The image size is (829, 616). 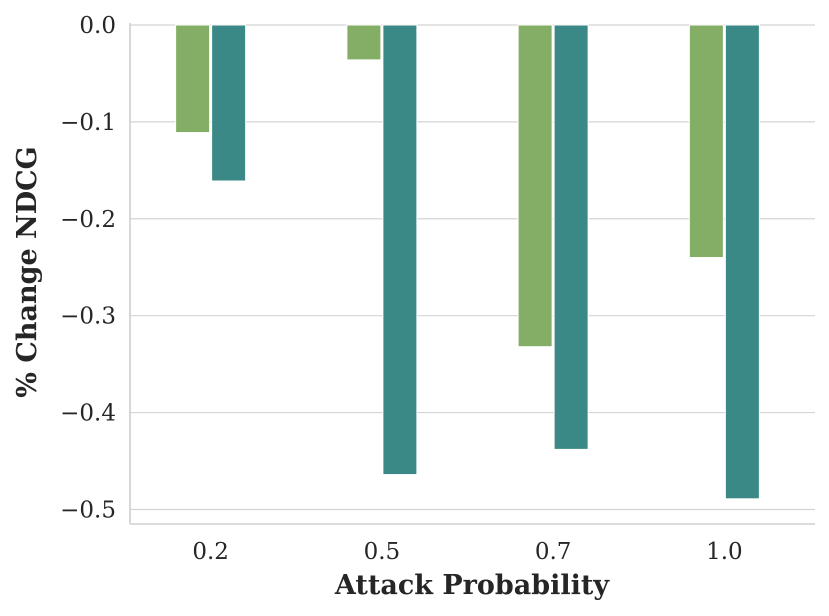 I want to click on bar-series-1-0.2, so click(x=193, y=79).